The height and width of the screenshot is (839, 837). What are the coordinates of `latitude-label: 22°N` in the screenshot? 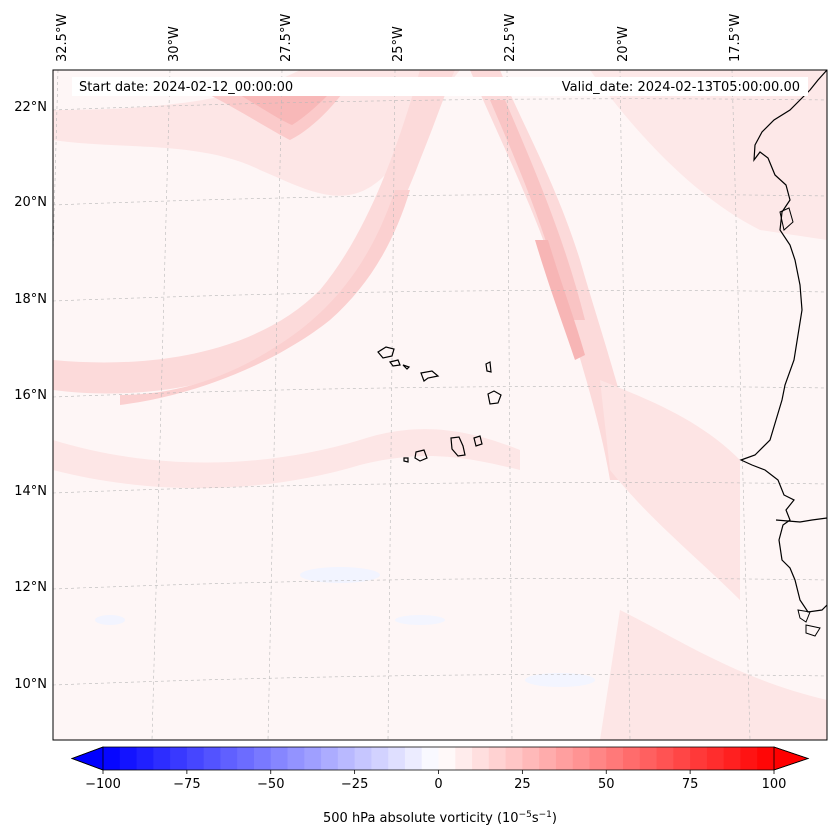 It's located at (30, 107).